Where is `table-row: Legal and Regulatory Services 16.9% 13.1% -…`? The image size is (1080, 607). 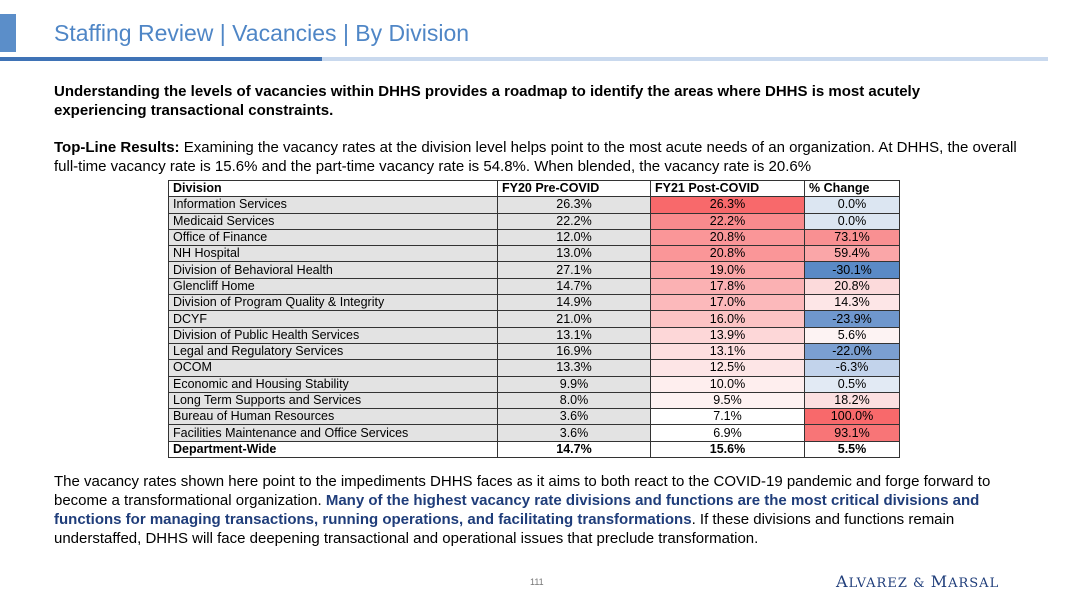
table-row: Legal and Regulatory Services 16.9% 13.1% -… is located at coordinates (534, 351).